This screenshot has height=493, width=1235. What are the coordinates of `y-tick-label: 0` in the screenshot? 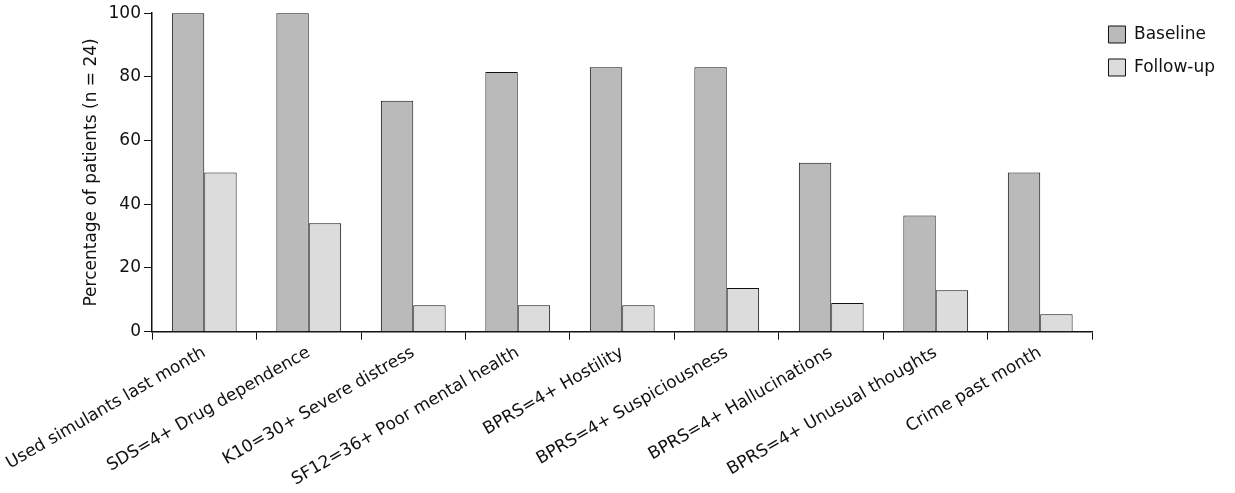 It's located at (136, 330).